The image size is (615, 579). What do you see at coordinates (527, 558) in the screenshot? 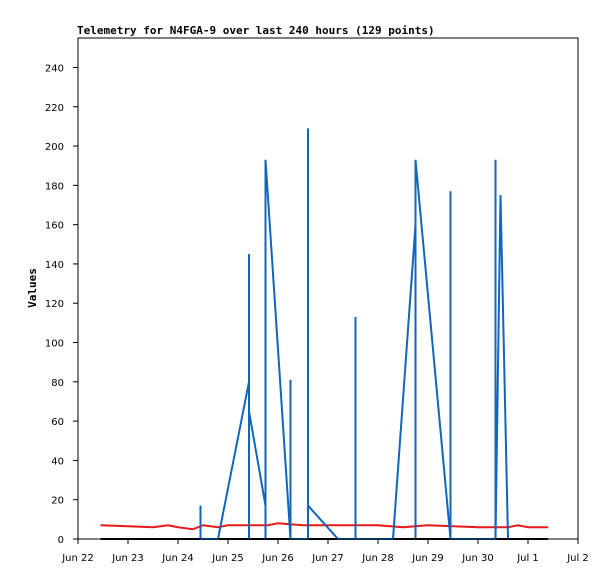
I see `x-tick-label: Jul 1` at bounding box center [527, 558].